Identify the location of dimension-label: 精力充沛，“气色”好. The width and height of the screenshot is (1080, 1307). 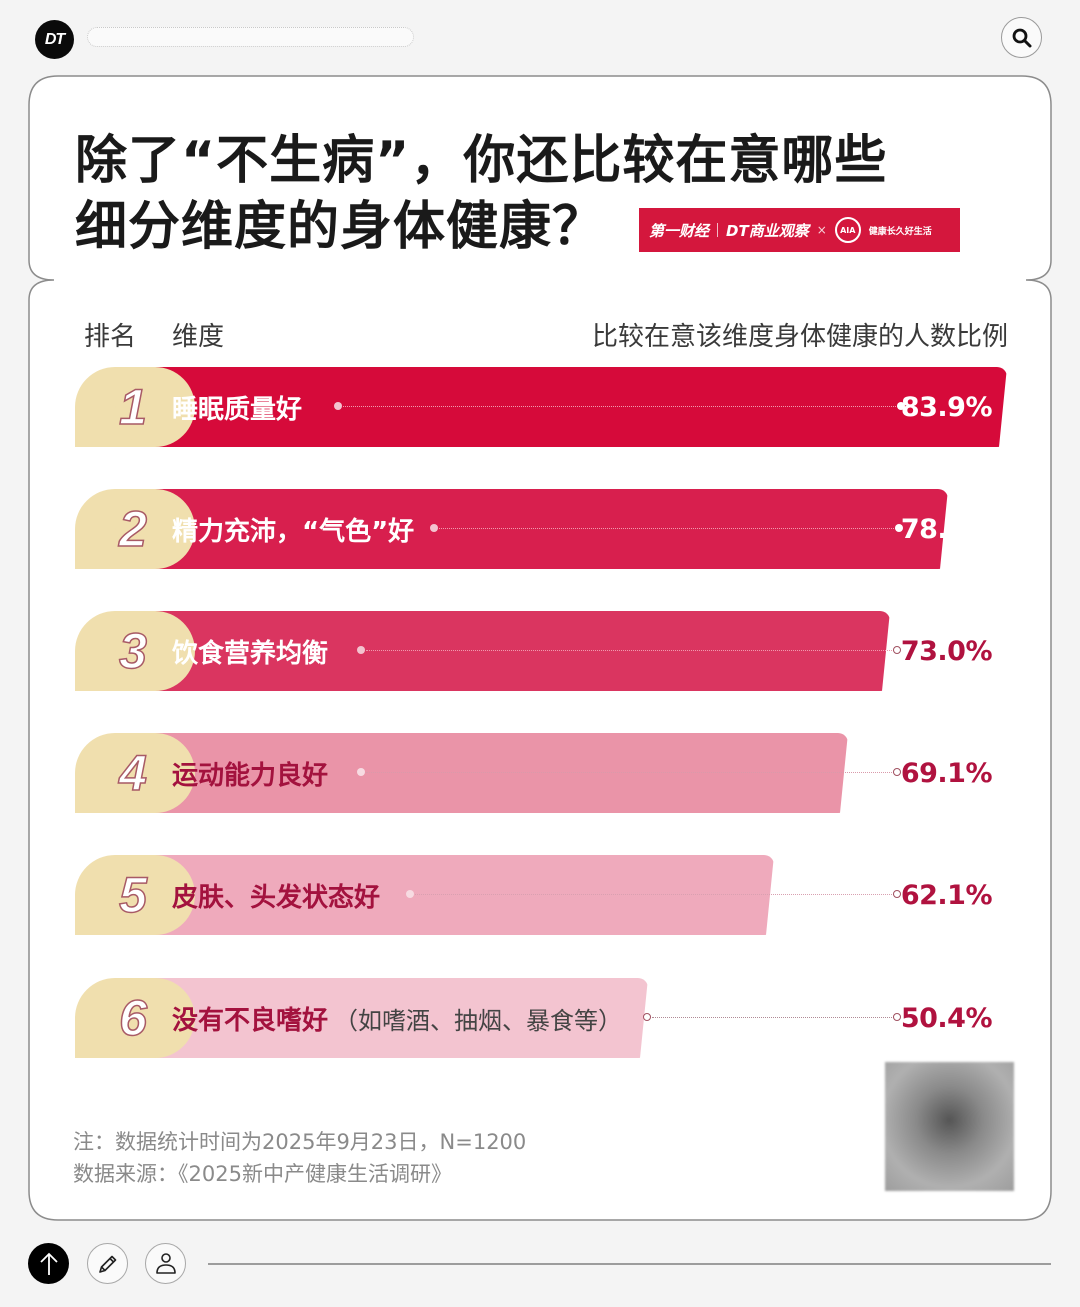
(293, 529).